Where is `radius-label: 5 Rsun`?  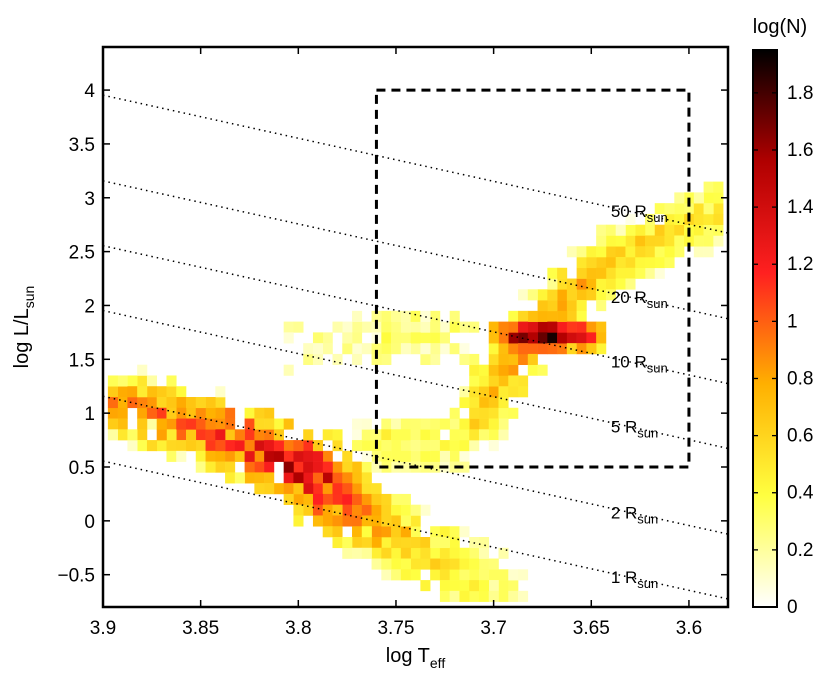 radius-label: 5 Rsun is located at coordinates (634, 429).